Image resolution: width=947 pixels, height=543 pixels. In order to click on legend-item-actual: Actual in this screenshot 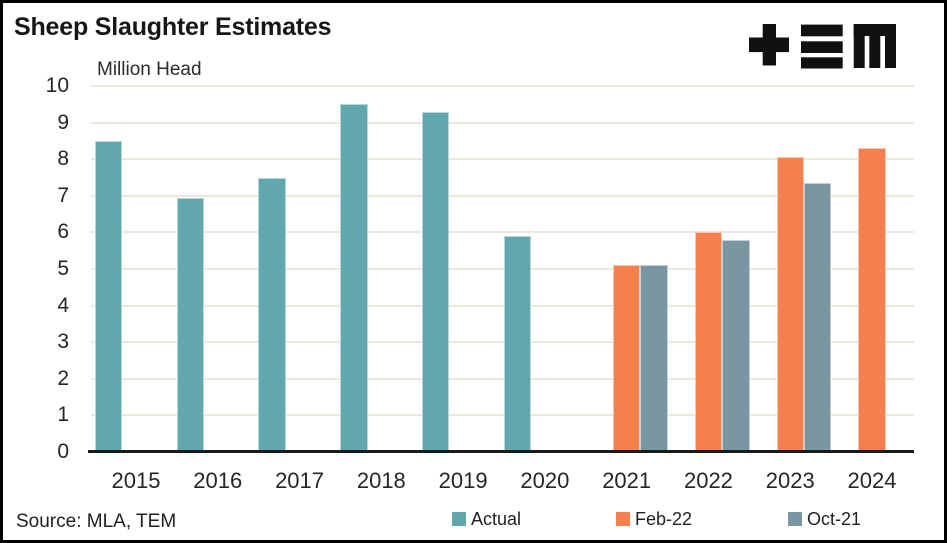, I will do `click(486, 519)`.